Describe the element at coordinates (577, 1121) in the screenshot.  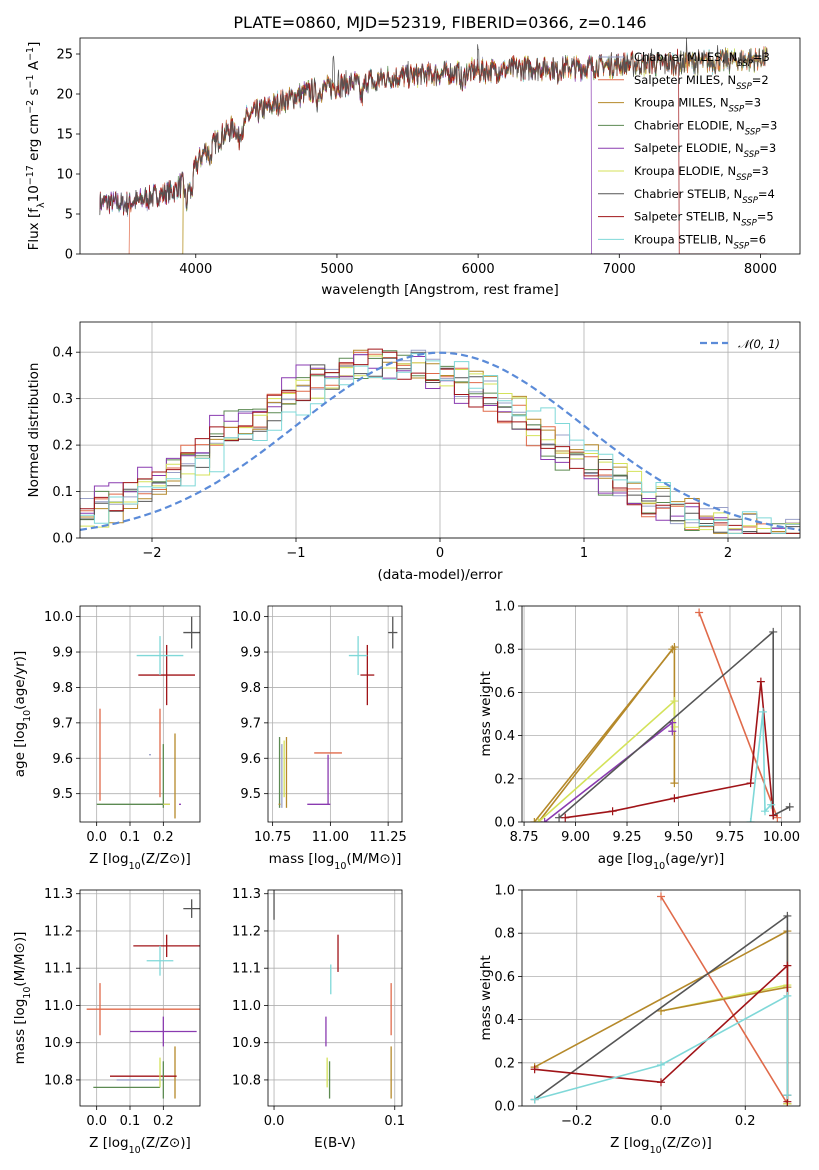
I see `x-tick-label: −0.2` at that location.